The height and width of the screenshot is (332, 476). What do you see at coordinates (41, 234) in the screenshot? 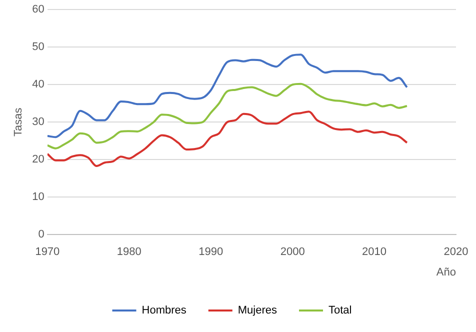
I see `y-tick-label: 0` at bounding box center [41, 234].